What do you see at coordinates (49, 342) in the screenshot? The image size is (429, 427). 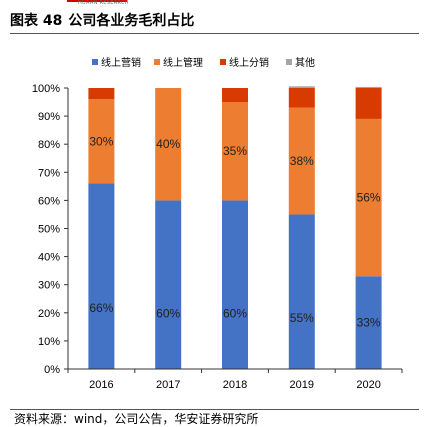 I see `y-tick-label: 10%` at bounding box center [49, 342].